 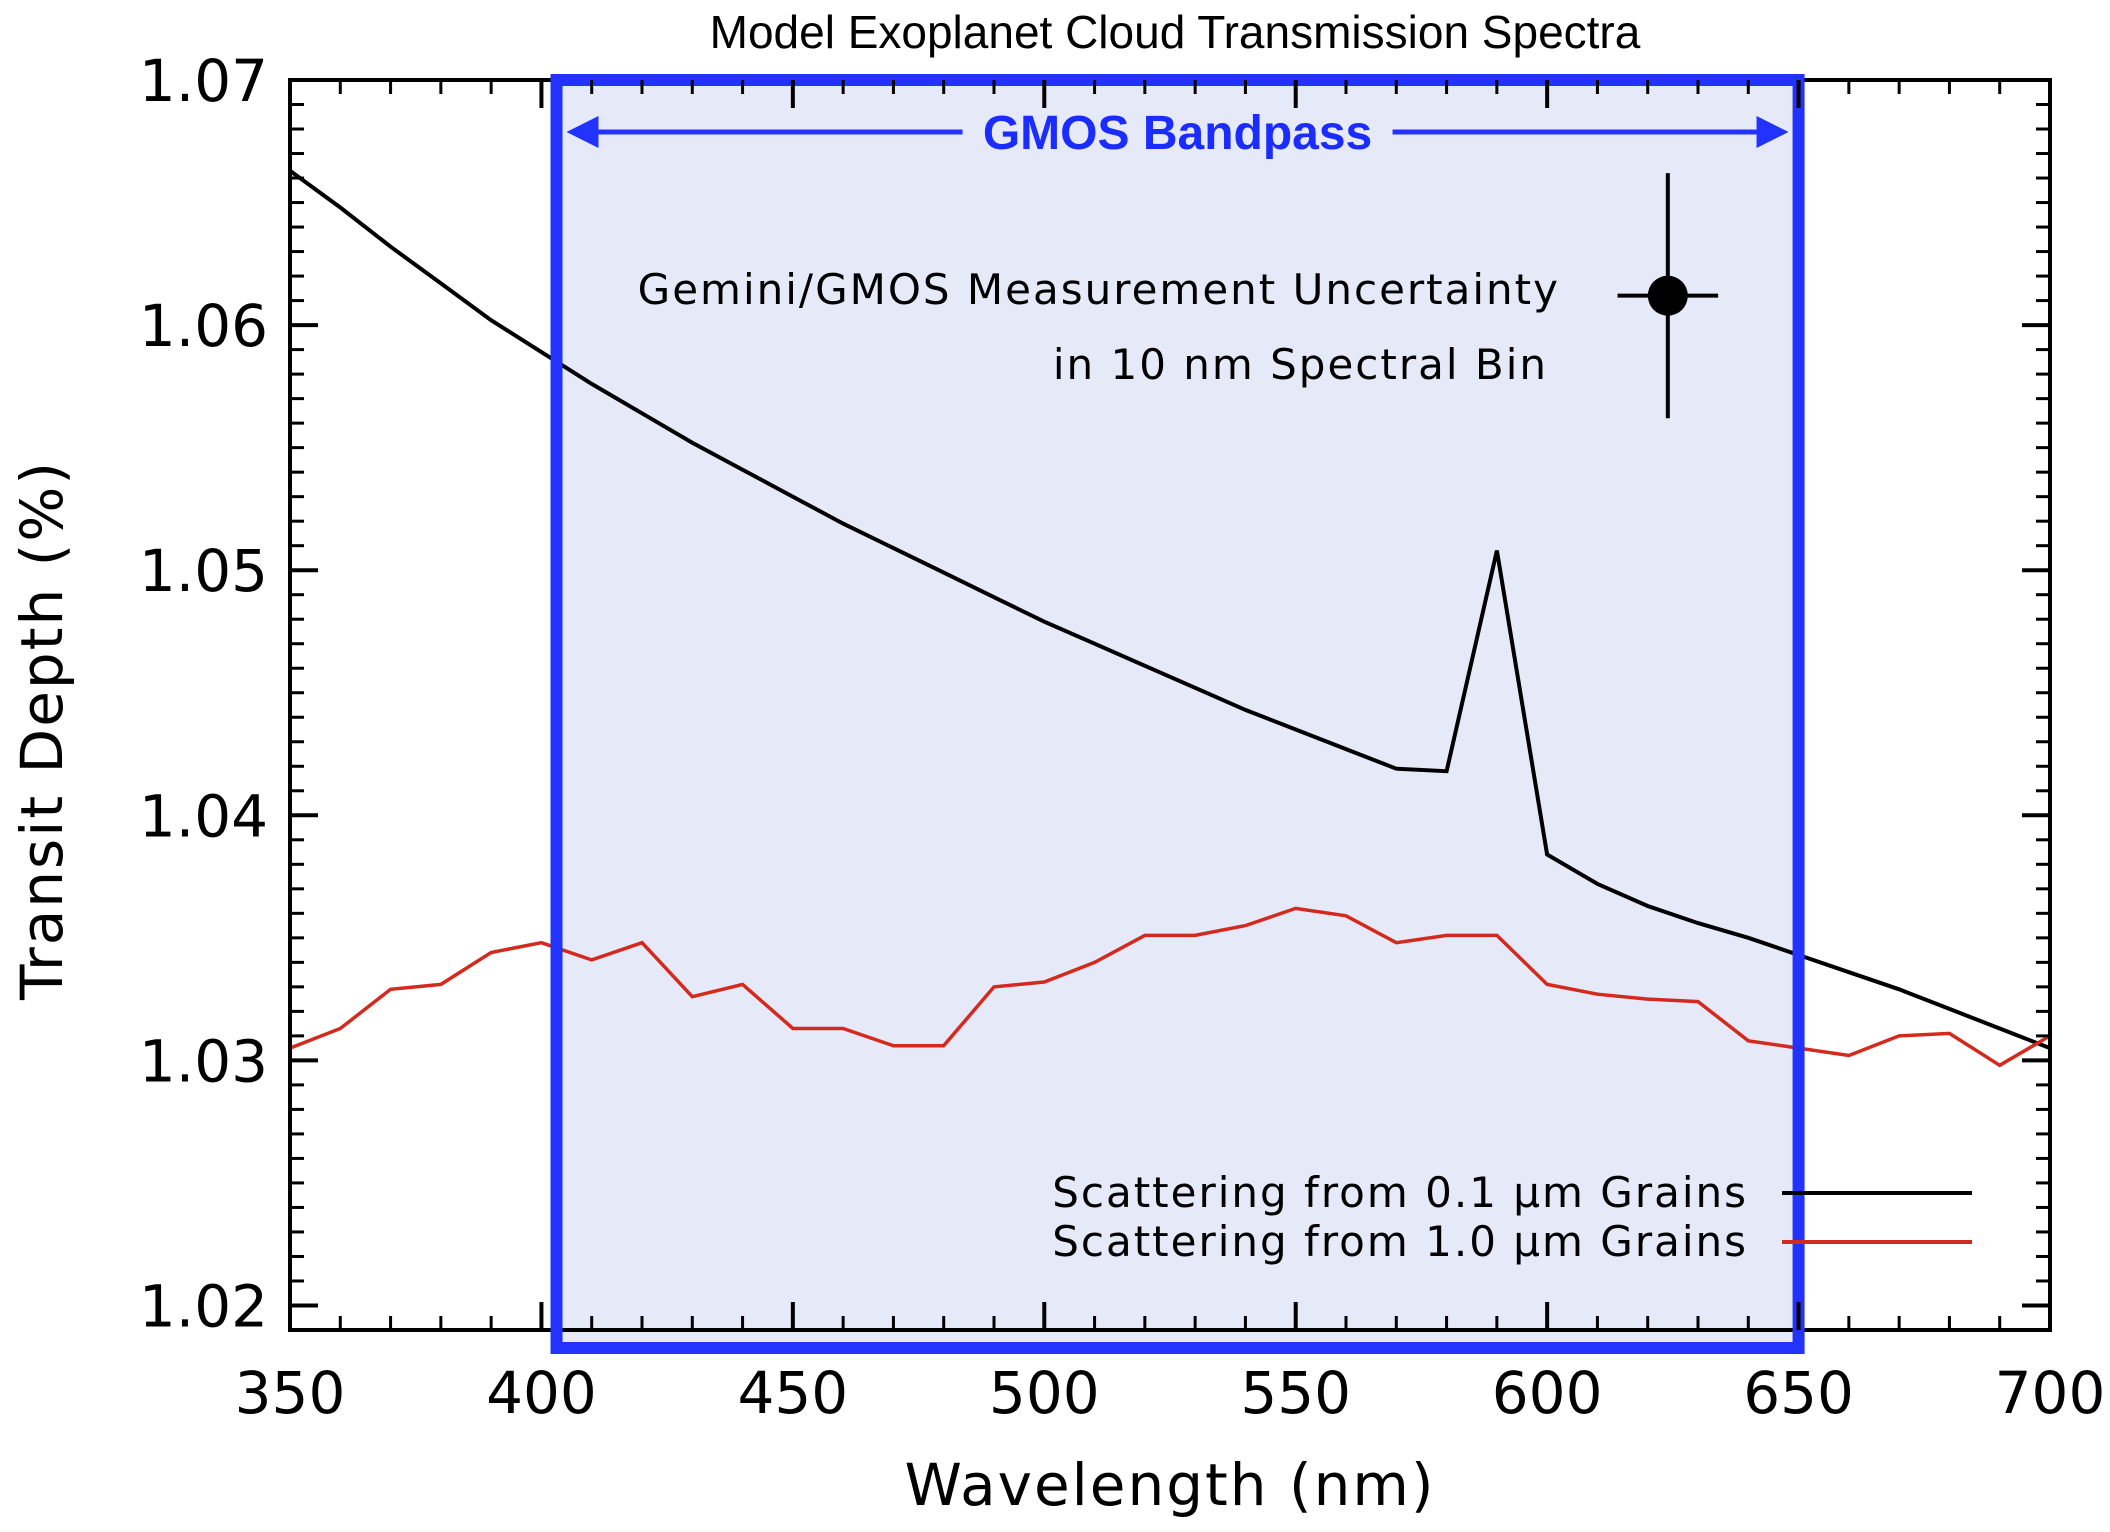 I want to click on error-bar-point, so click(x=1667, y=295).